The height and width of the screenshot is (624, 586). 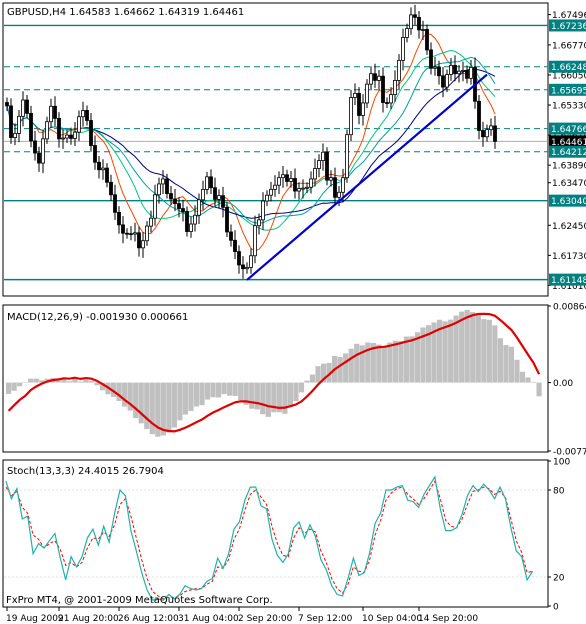 What do you see at coordinates (569, 257) in the screenshot?
I see `price-tick-label: 1.61730` at bounding box center [569, 257].